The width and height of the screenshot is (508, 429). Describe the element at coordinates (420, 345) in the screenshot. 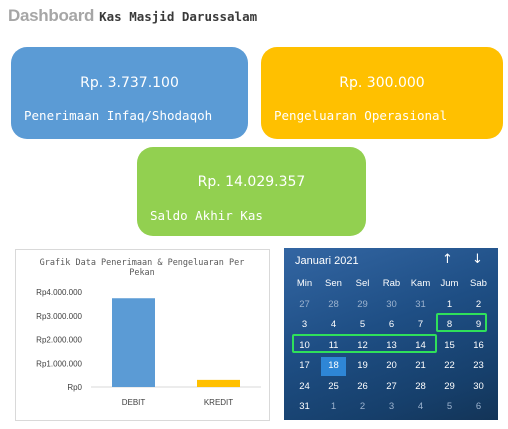

I see `calendar-day: 14` at that location.